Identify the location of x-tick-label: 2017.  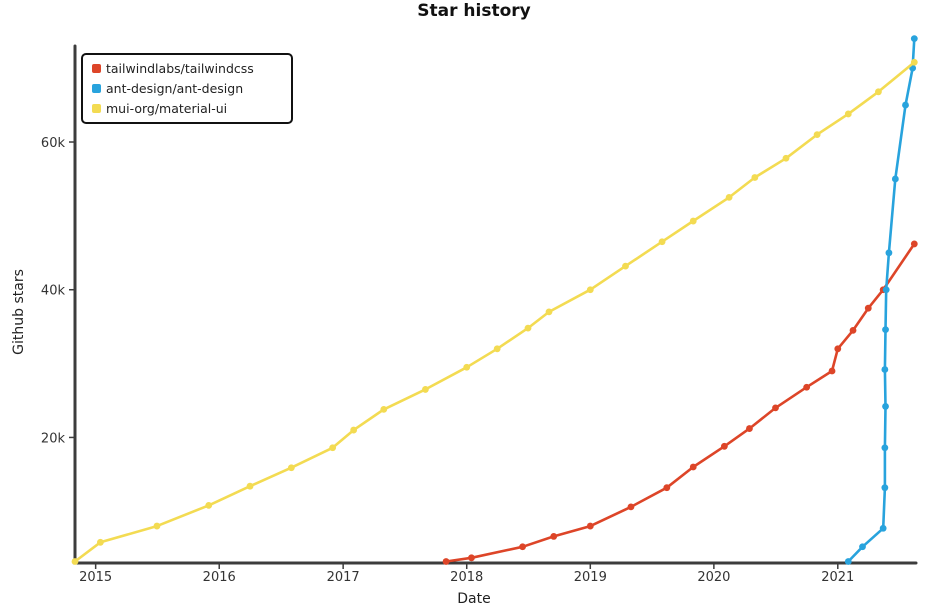
(343, 577).